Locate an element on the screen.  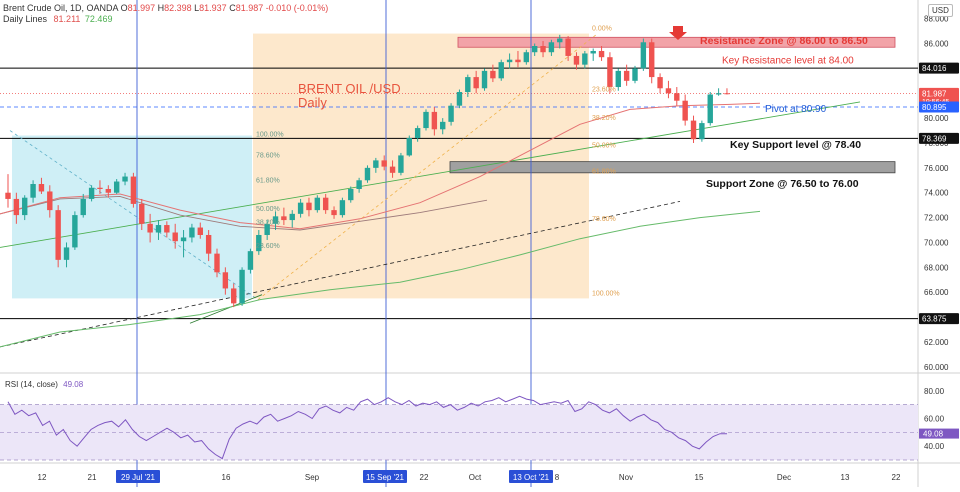
symbol-label: Brent Crude Oil, 1D, OANDA is located at coordinates (61, 8).